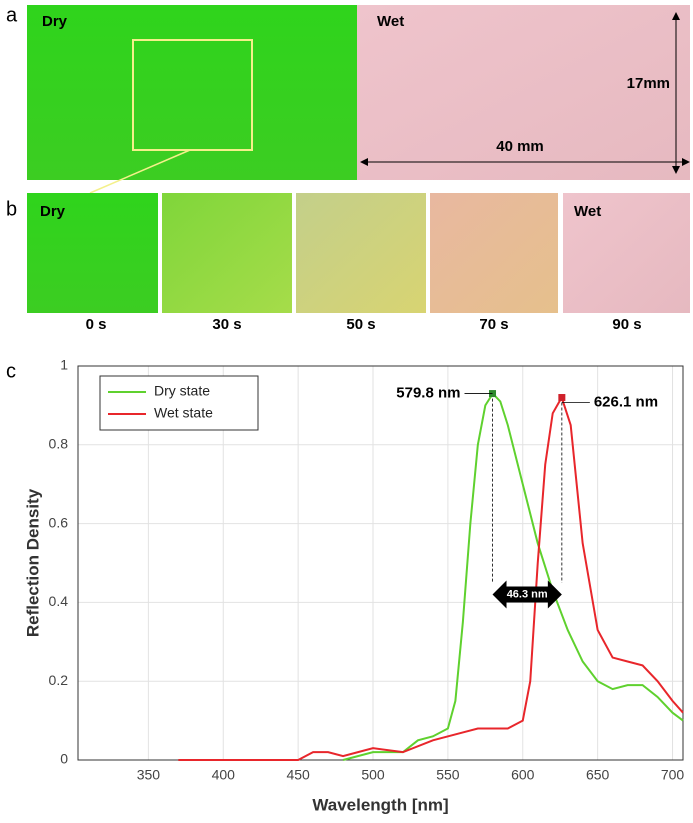 The image size is (693, 823). Describe the element at coordinates (227, 253) in the screenshot. I see `photo-30s` at that location.